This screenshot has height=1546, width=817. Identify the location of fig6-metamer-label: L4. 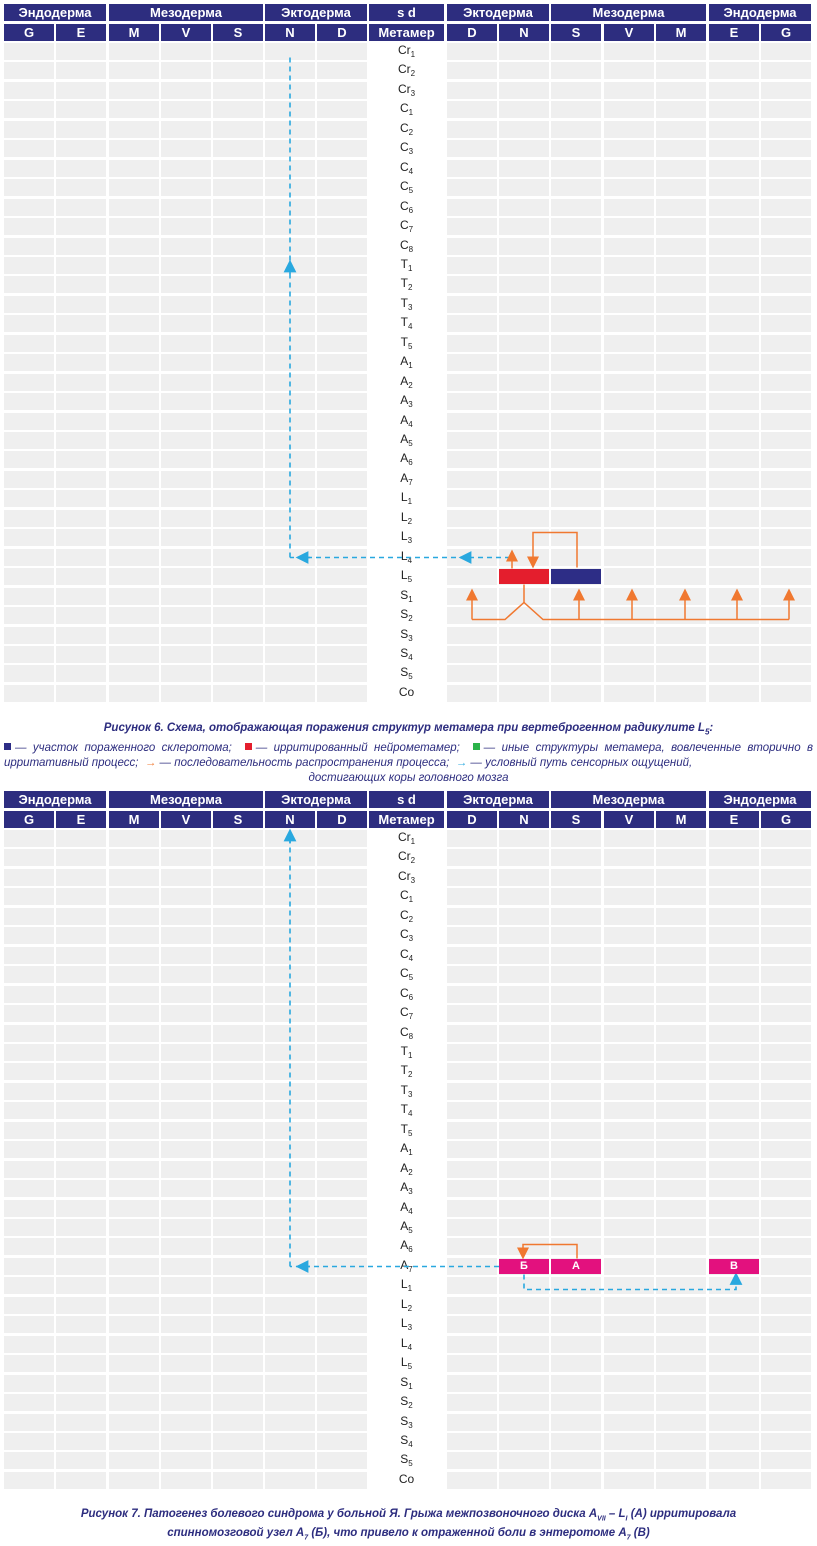
(406, 557).